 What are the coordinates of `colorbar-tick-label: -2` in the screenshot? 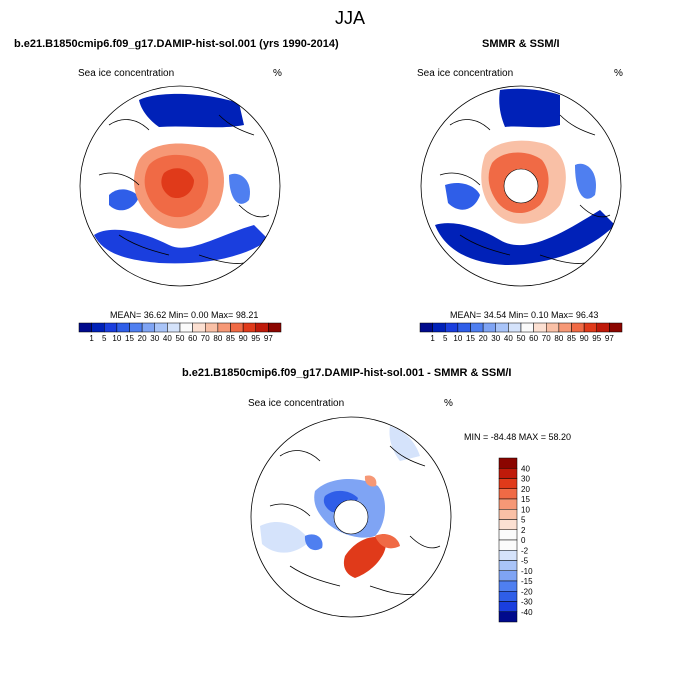 It's located at (525, 550).